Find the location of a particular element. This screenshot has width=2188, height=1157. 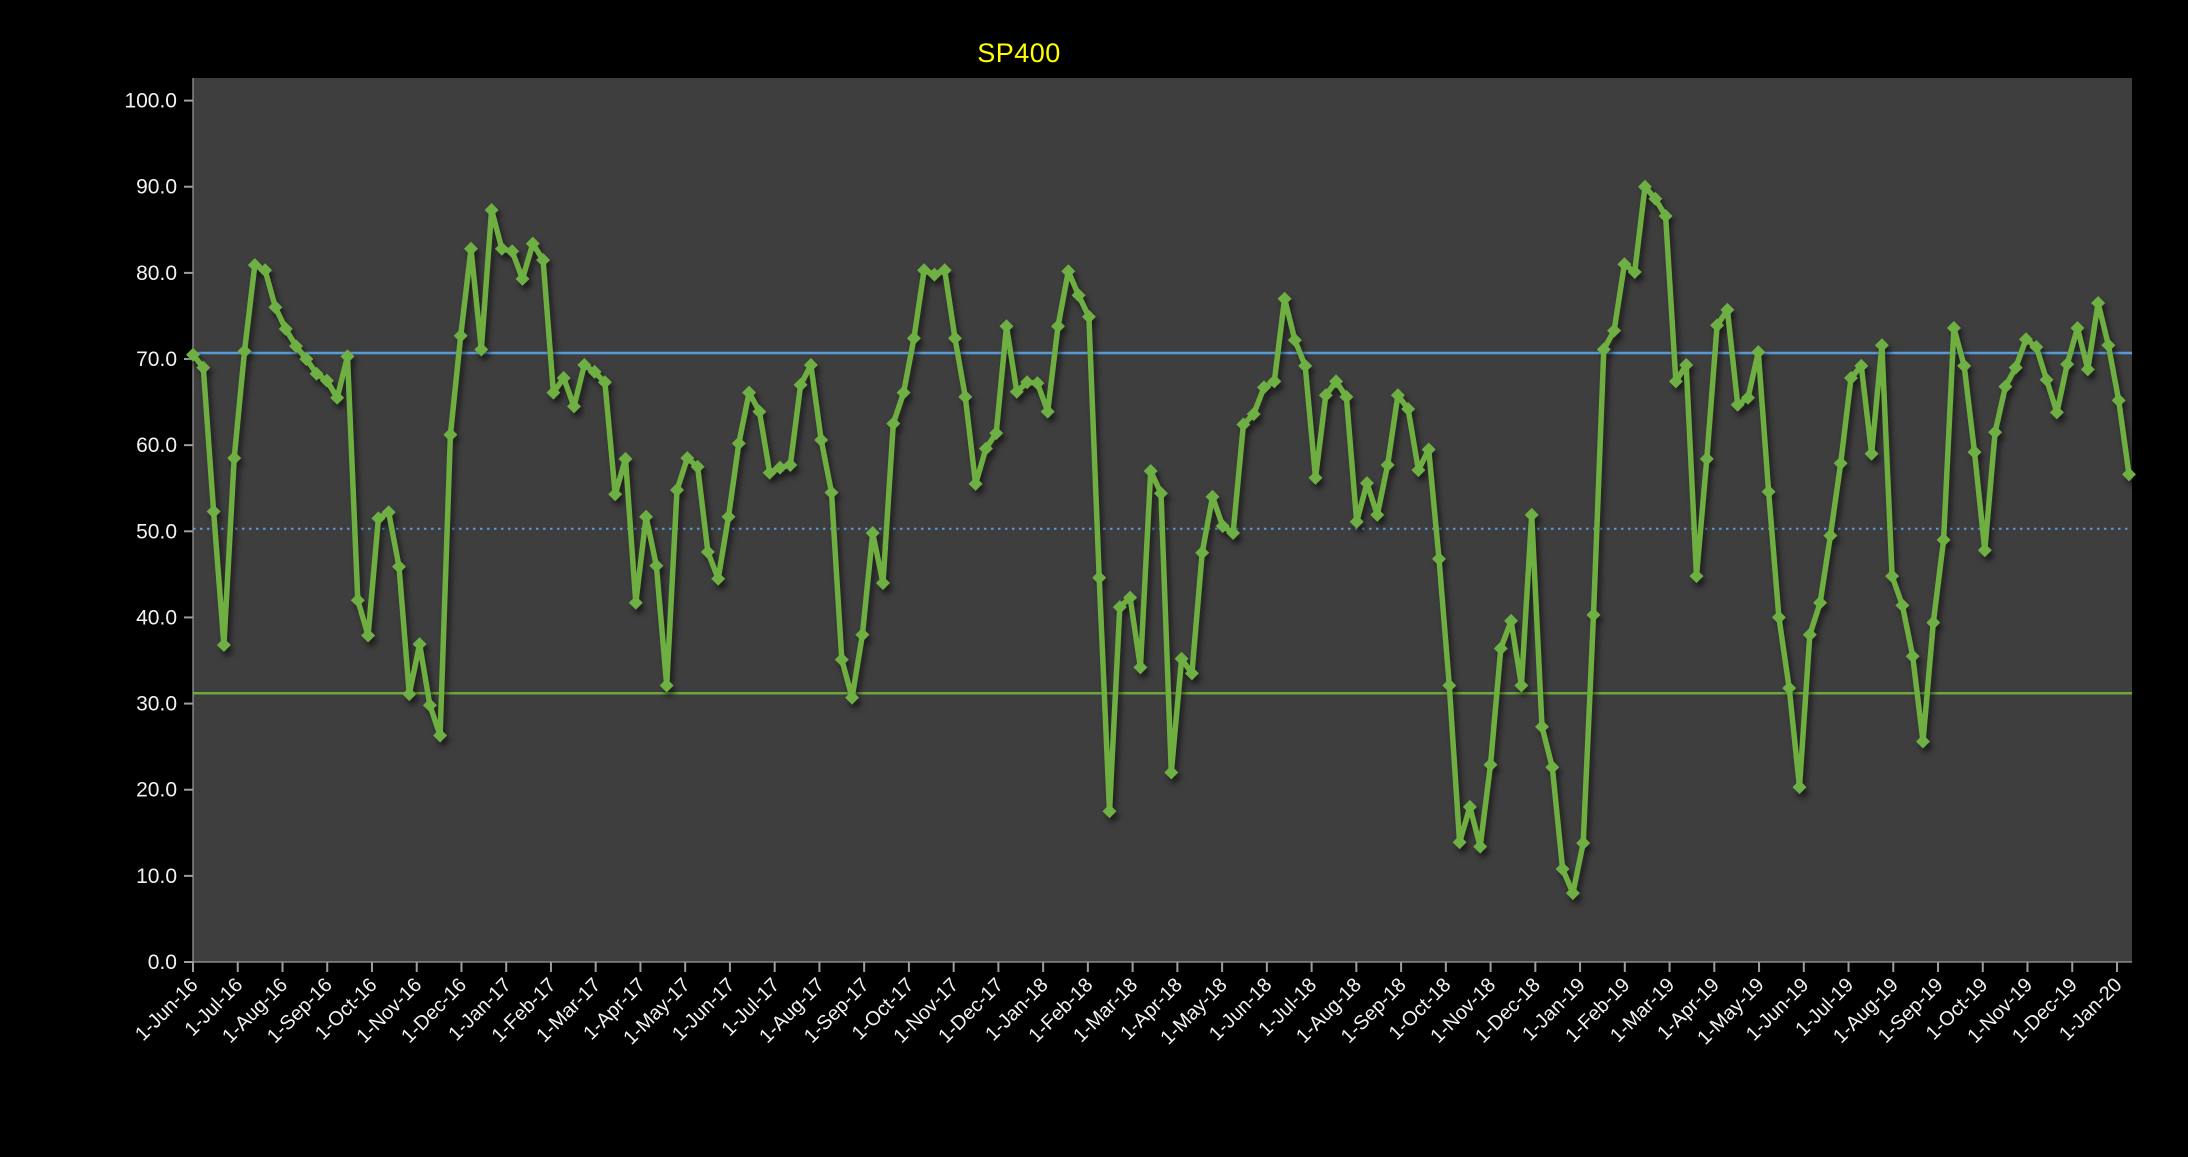

y-tick-label: 20.0 is located at coordinates (156, 790).